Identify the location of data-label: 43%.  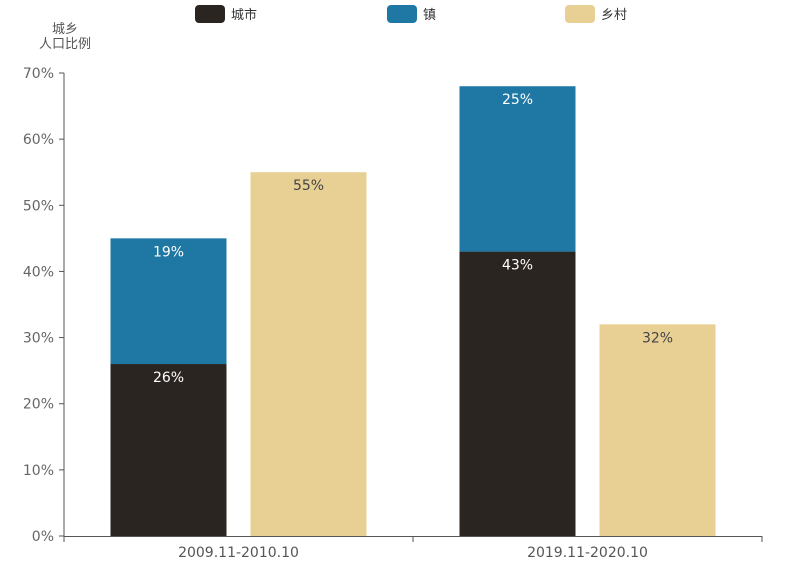
(517, 266).